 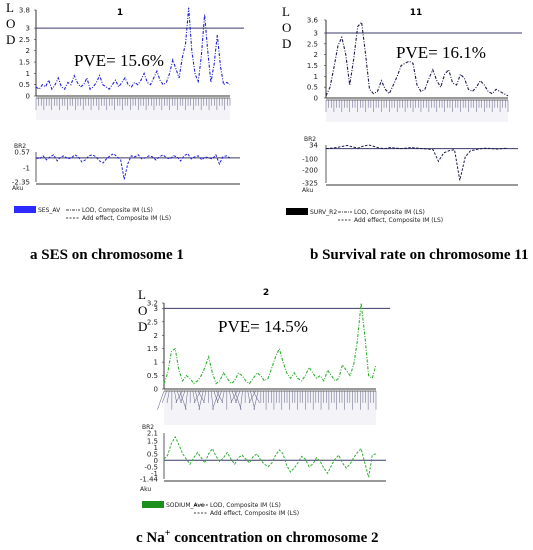 I want to click on caption-a-text: SES on chromosome 1, so click(x=112, y=255).